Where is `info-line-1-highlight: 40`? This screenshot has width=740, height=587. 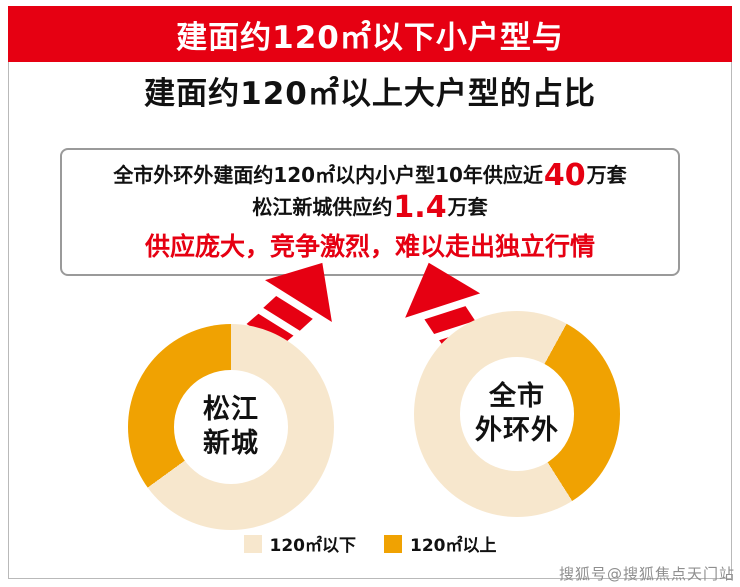 info-line-1-highlight: 40 is located at coordinates (564, 175).